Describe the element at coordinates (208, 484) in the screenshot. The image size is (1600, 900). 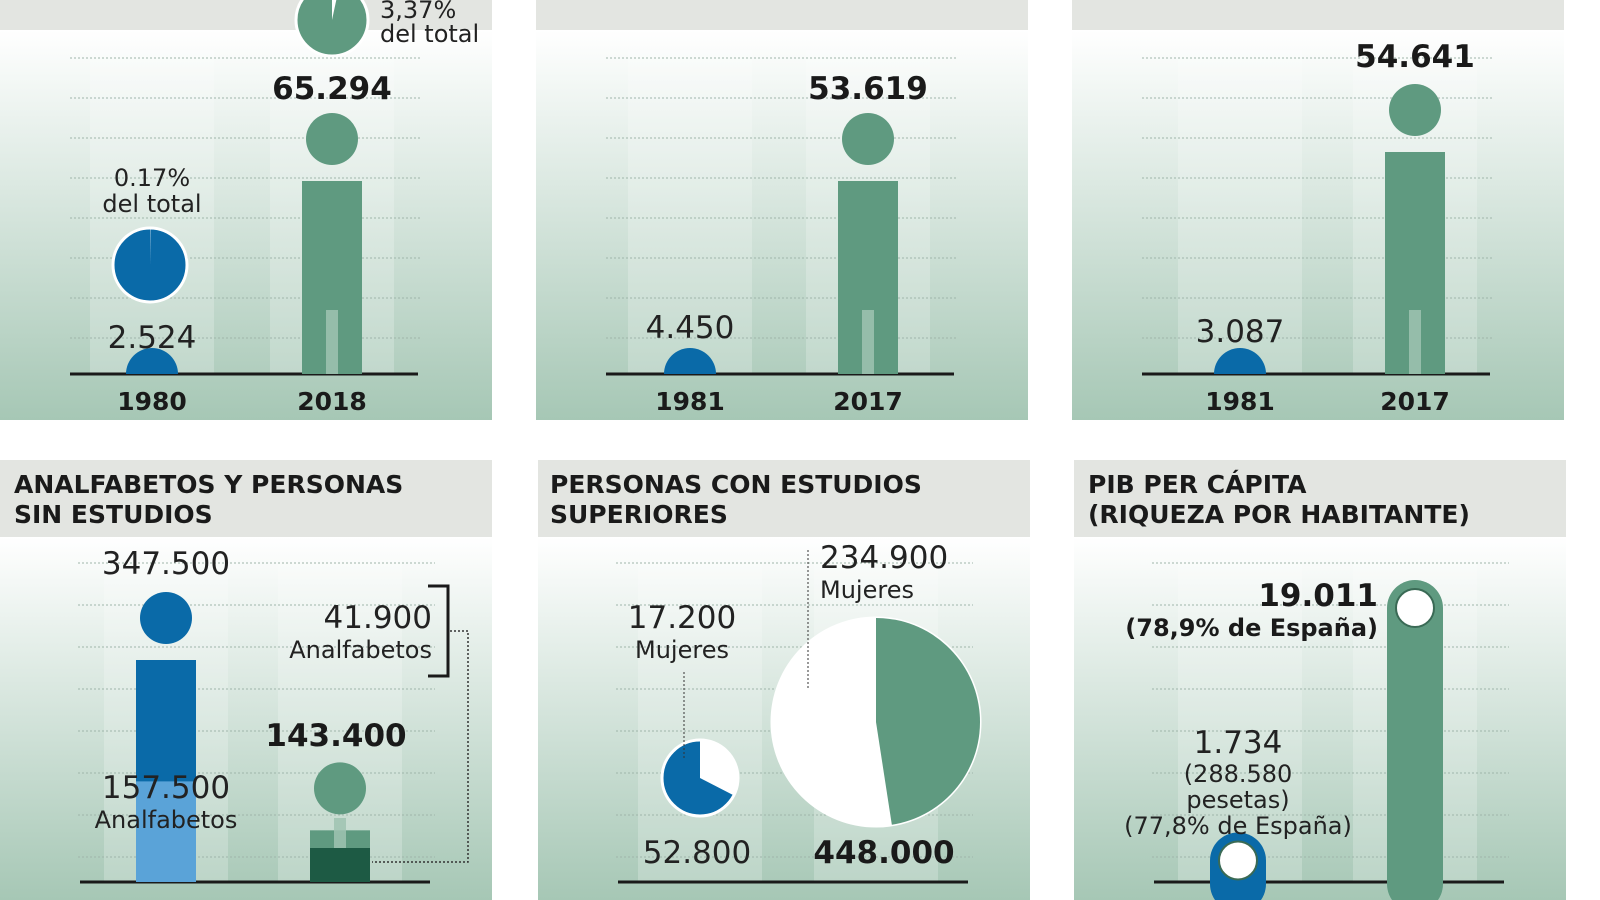
I see `panel-title: ANALFABETOS Y PERSONAS` at that location.